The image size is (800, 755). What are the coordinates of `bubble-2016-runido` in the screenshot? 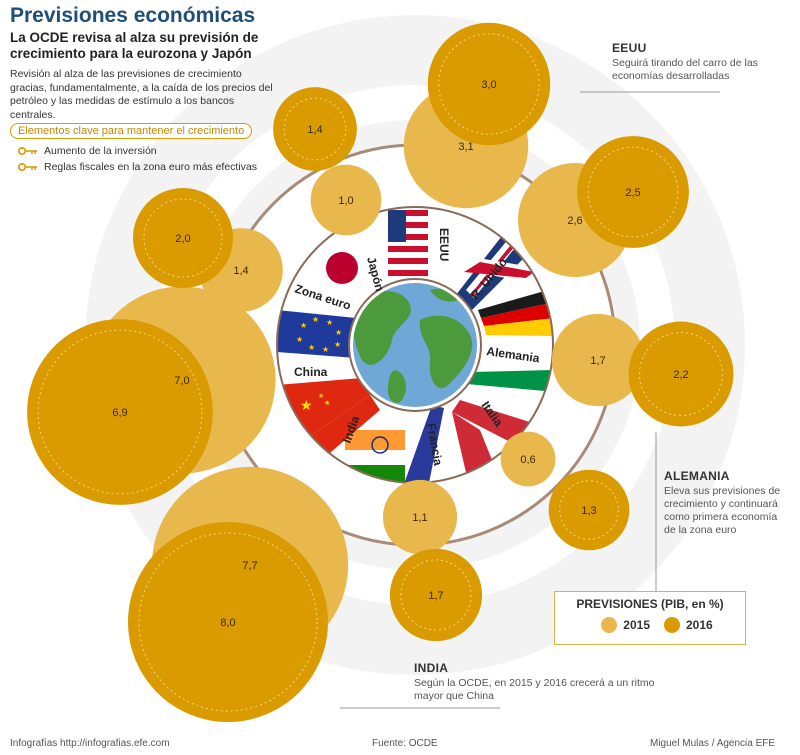 It's located at (633, 192).